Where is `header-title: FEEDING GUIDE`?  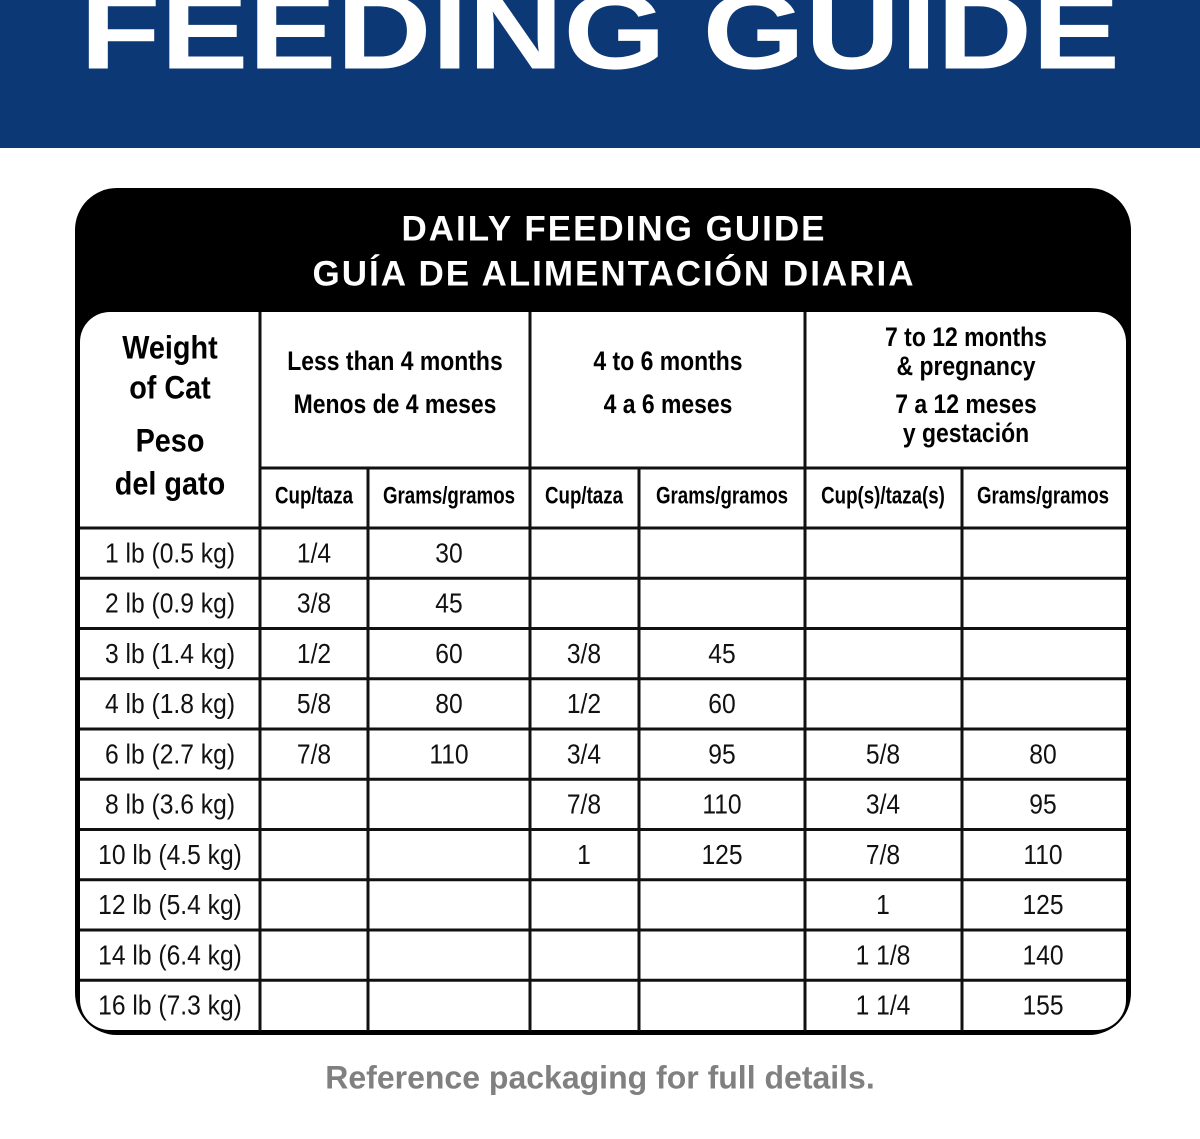
header-title: FEEDING GUIDE is located at coordinates (600, 46).